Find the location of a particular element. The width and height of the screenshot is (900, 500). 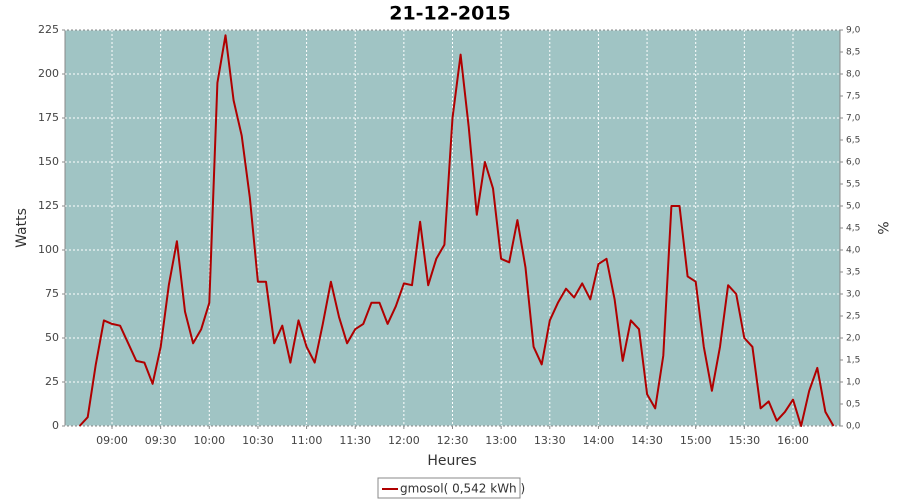

y2-tick-label: 9,0 is located at coordinates (853, 31).